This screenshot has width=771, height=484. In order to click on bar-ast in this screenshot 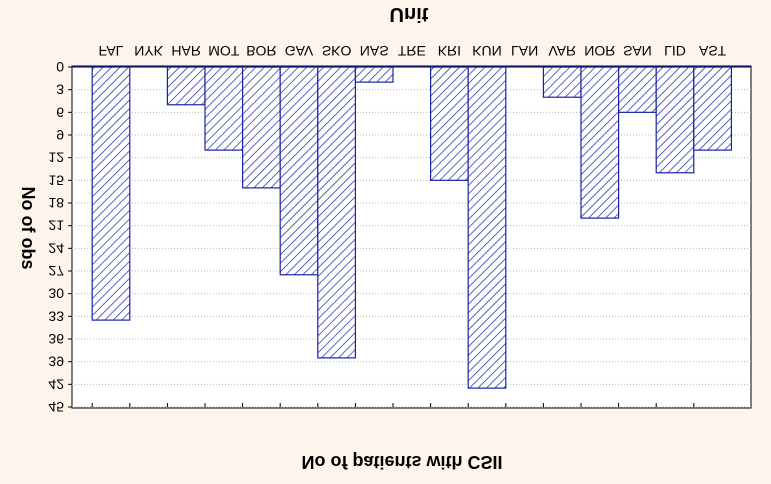, I will do `click(712, 108)`.